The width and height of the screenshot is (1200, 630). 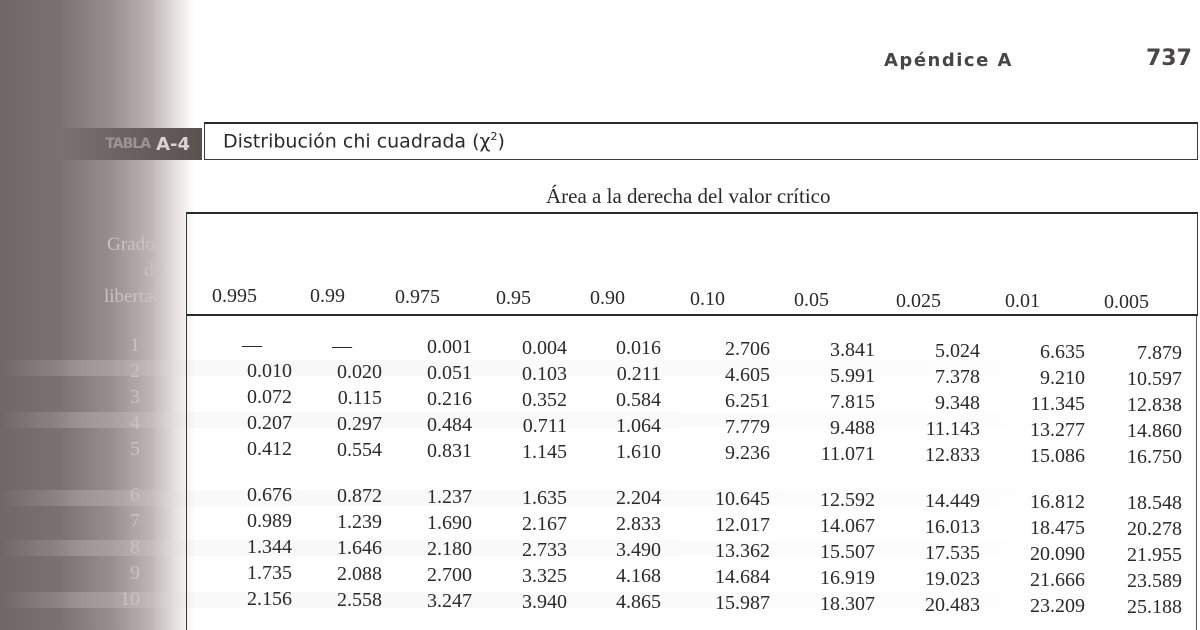 What do you see at coordinates (638, 602) in the screenshot?
I see `table-cell: 4.865` at bounding box center [638, 602].